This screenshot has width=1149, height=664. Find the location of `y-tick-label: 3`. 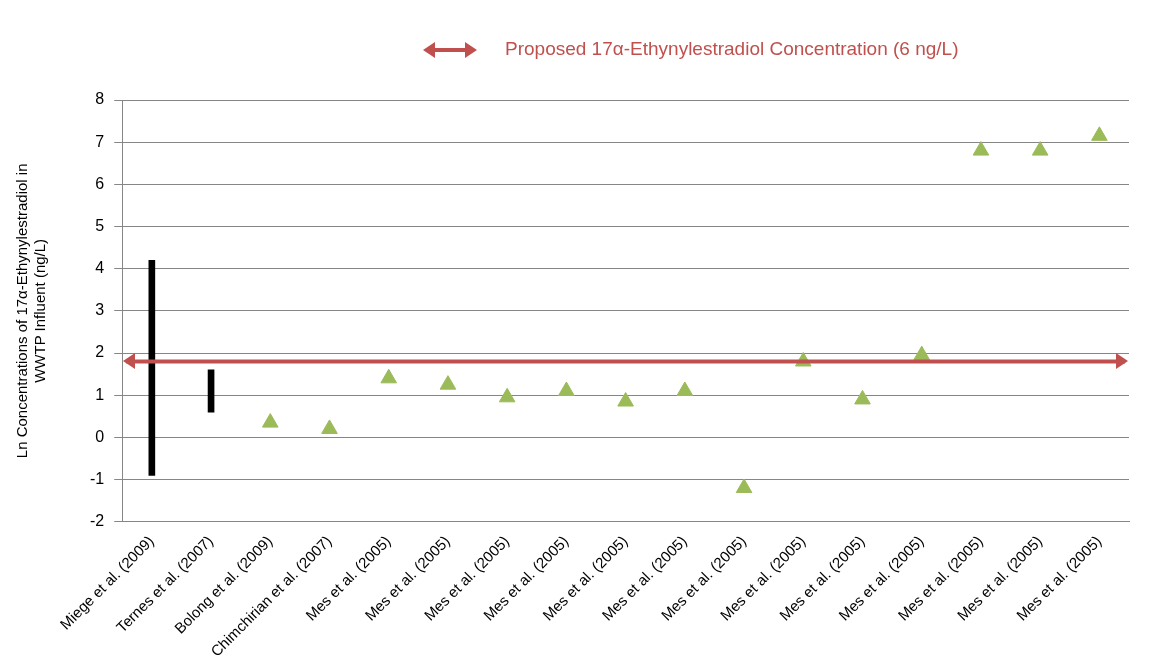

y-tick-label: 3 is located at coordinates (100, 310).